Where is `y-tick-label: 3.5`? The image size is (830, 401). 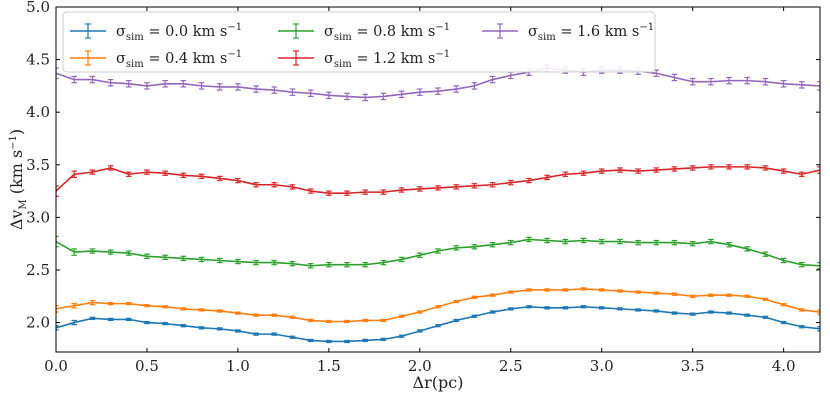
y-tick-label: 3.5 is located at coordinates (38, 165).